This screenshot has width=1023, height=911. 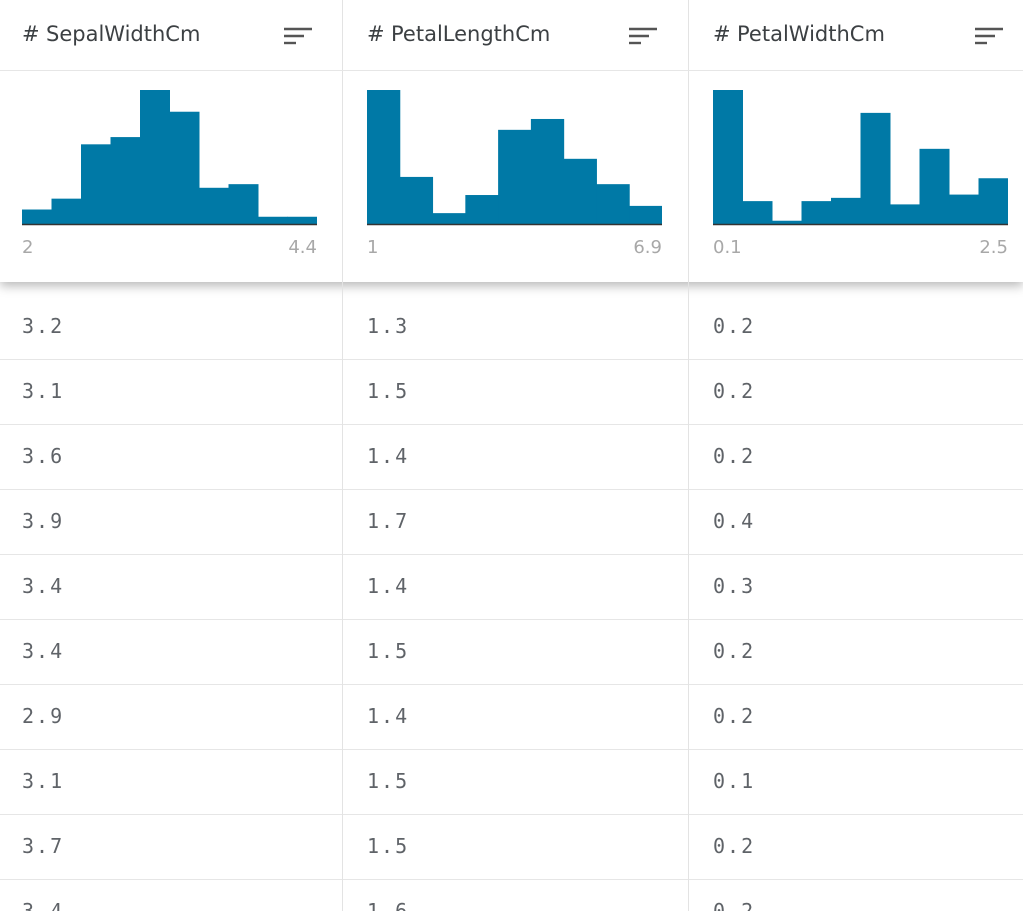 I want to click on cell: 3.2, so click(x=43, y=326).